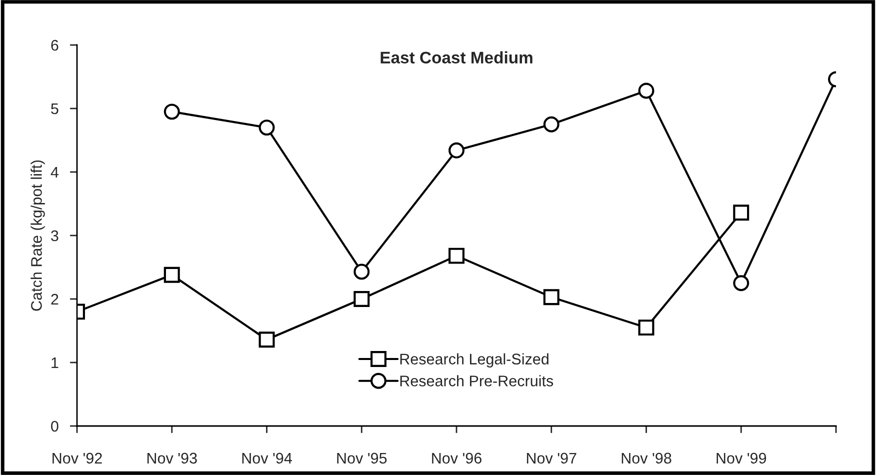 The height and width of the screenshot is (475, 876). Describe the element at coordinates (54, 236) in the screenshot. I see `y-tick-label: 3` at that location.